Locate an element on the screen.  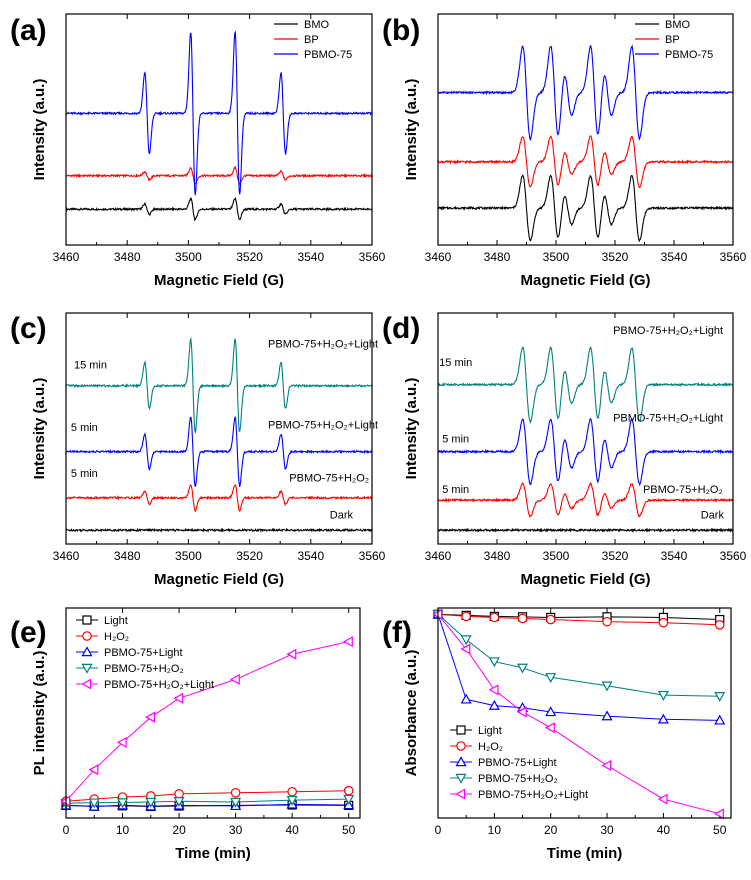
panel-label: (f) is located at coordinates (397, 632).